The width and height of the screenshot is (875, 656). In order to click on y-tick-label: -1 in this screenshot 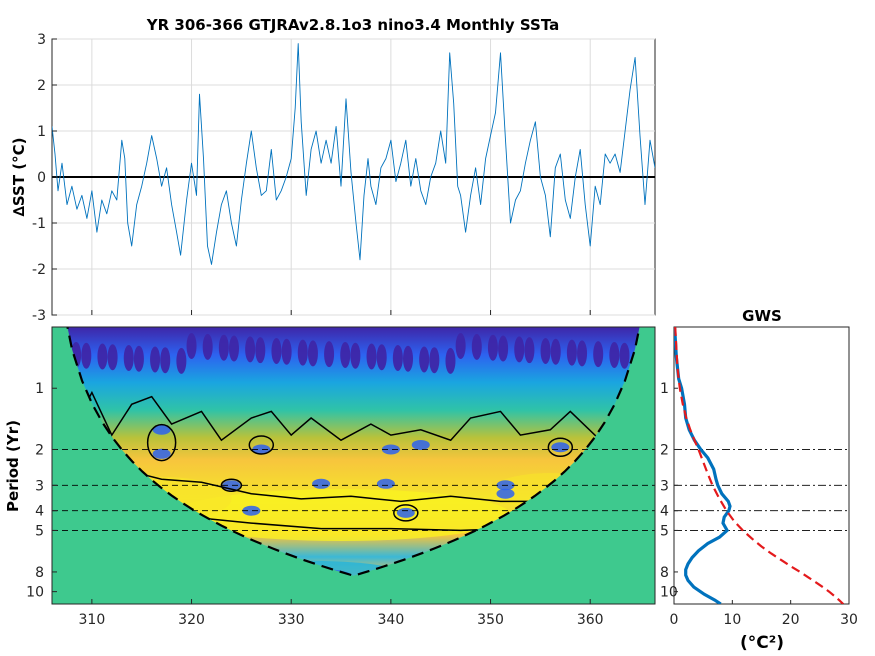, I will do `click(39, 224)`.